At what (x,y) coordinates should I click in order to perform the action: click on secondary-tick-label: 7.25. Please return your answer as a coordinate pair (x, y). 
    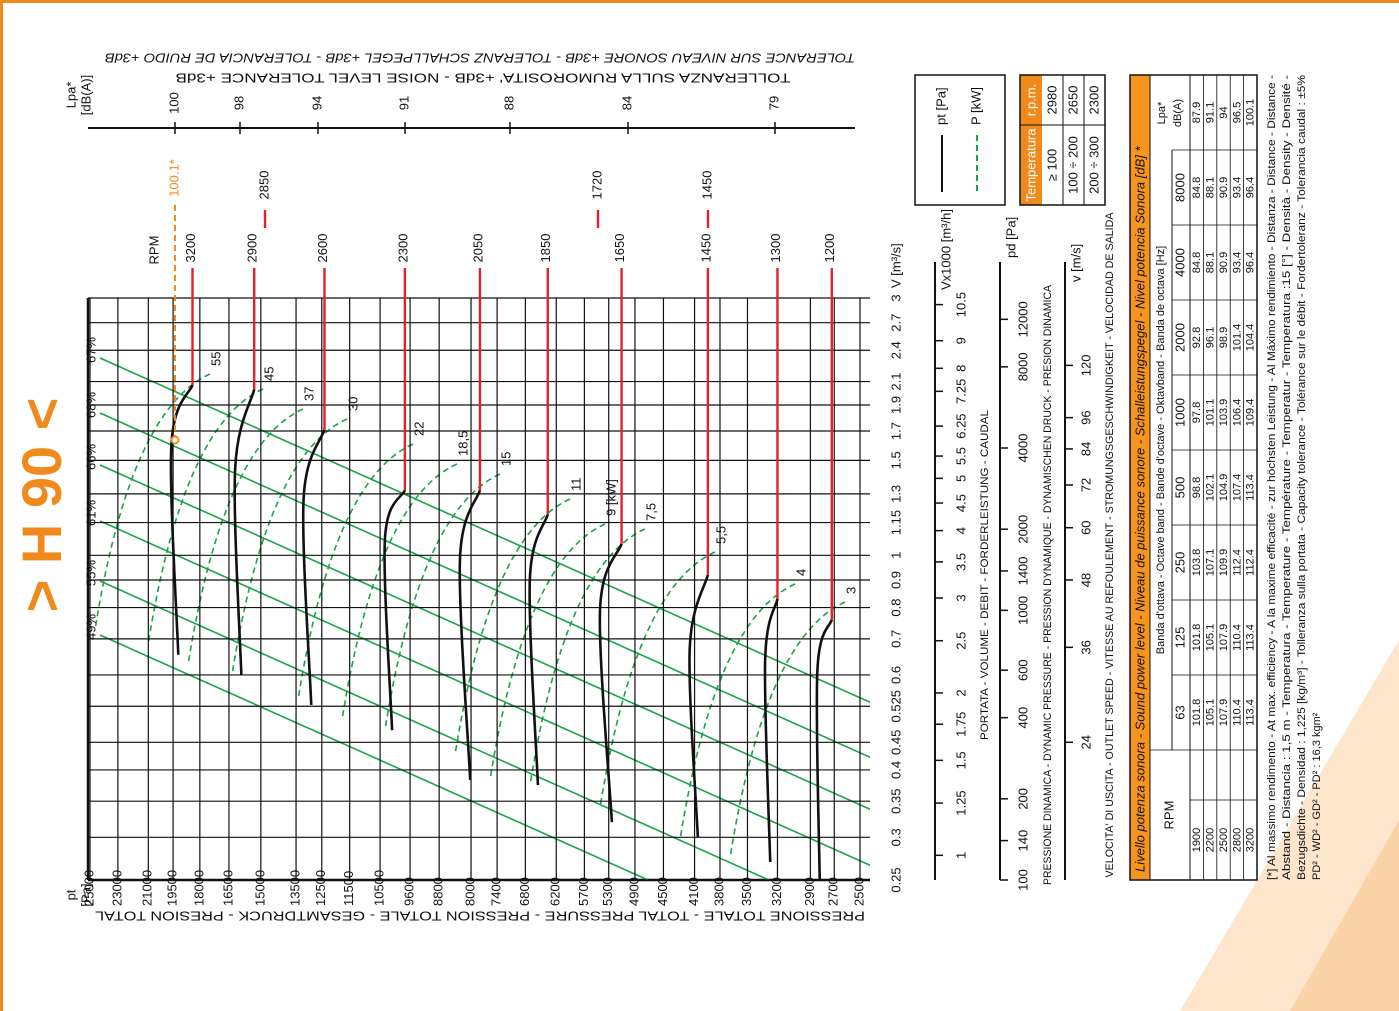
    Looking at the image, I should click on (960, 391).